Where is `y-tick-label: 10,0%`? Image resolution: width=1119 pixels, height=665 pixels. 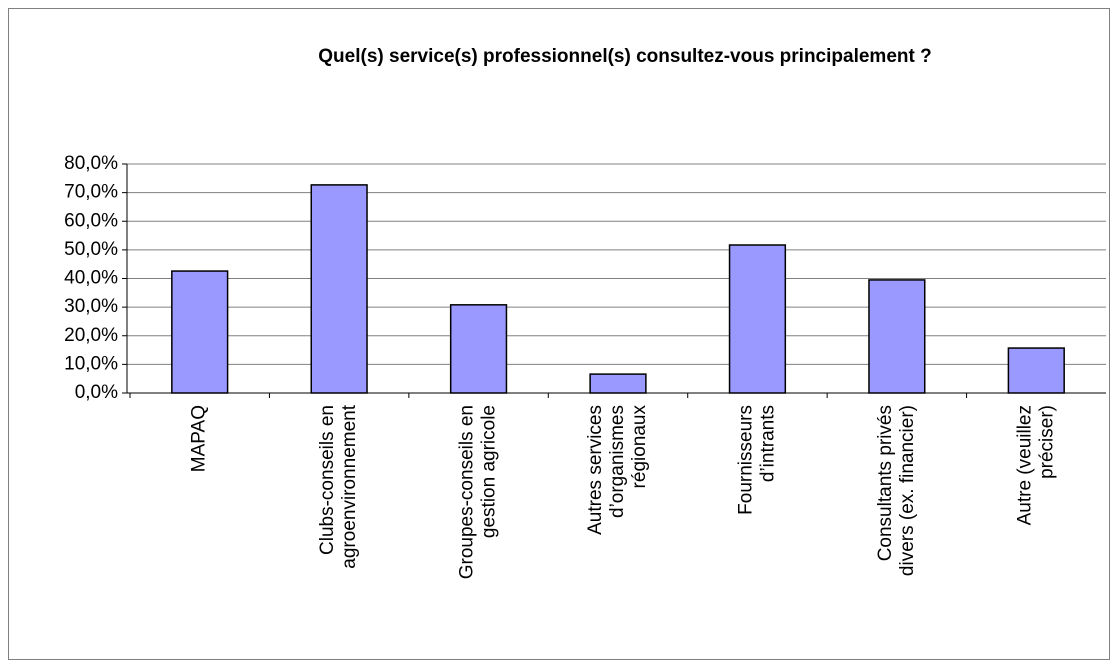 y-tick-label: 10,0% is located at coordinates (91, 363).